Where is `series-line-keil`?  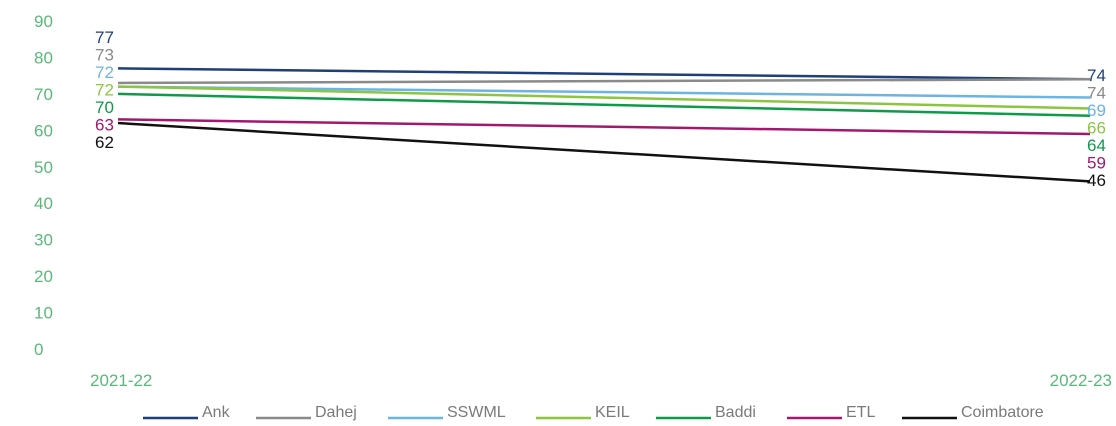 series-line-keil is located at coordinates (604, 97).